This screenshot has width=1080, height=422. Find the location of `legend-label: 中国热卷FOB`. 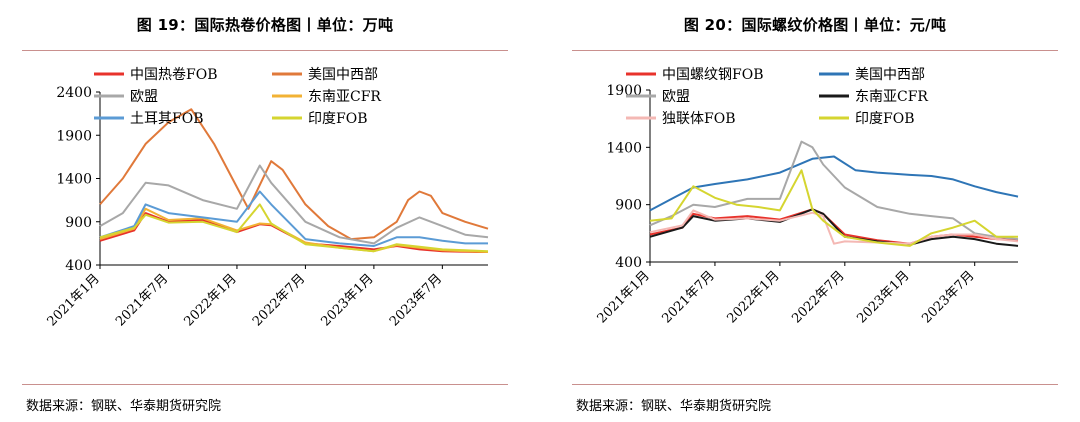

legend-label: 中国热卷FOB is located at coordinates (173, 75).